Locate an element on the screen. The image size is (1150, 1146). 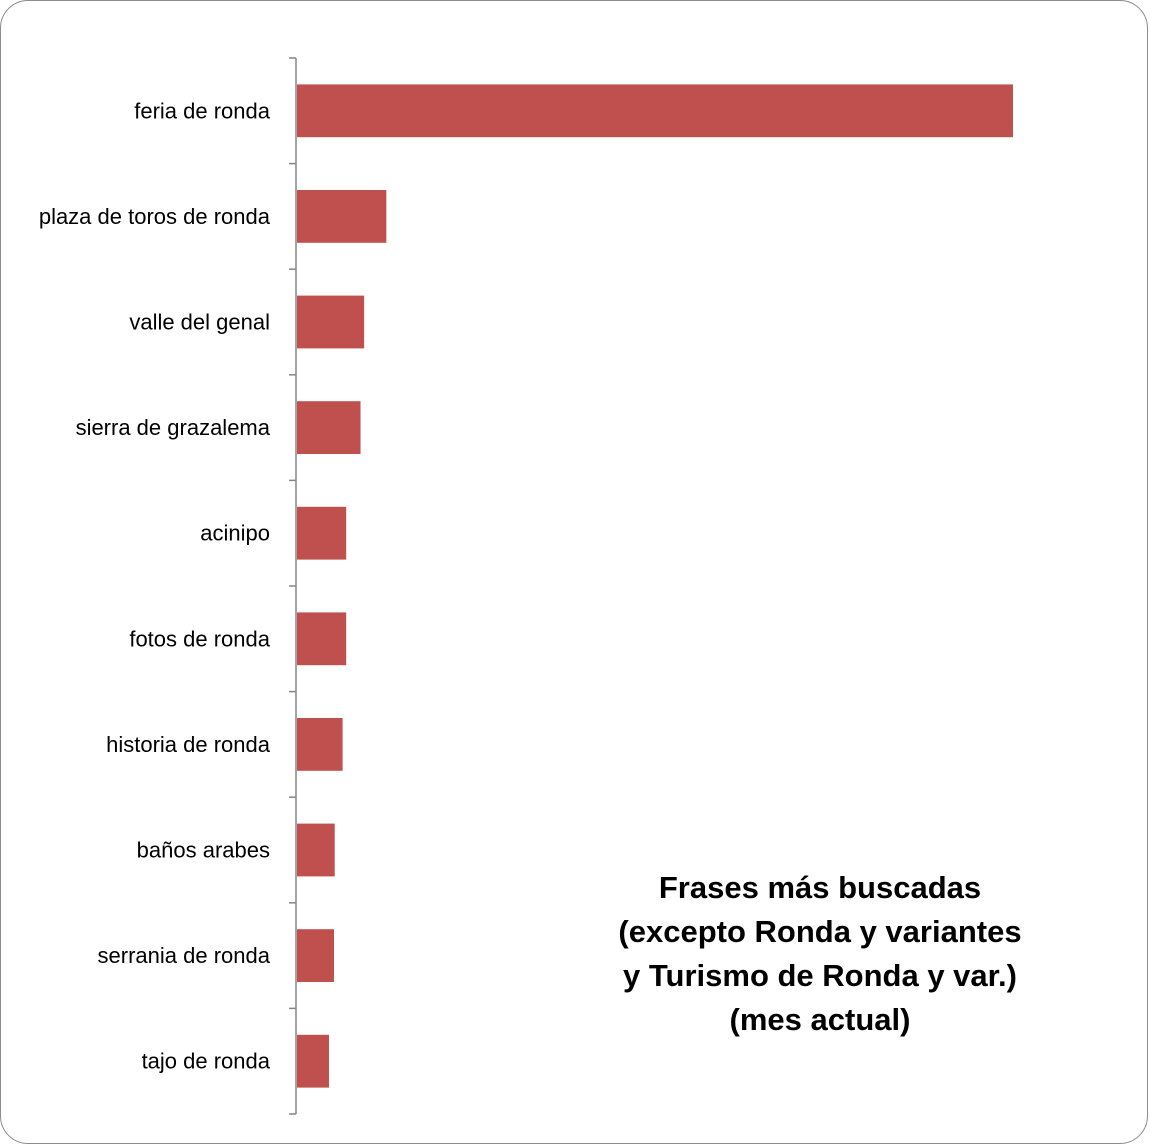
category-label: plaza de toros de ronda is located at coordinates (155, 216).